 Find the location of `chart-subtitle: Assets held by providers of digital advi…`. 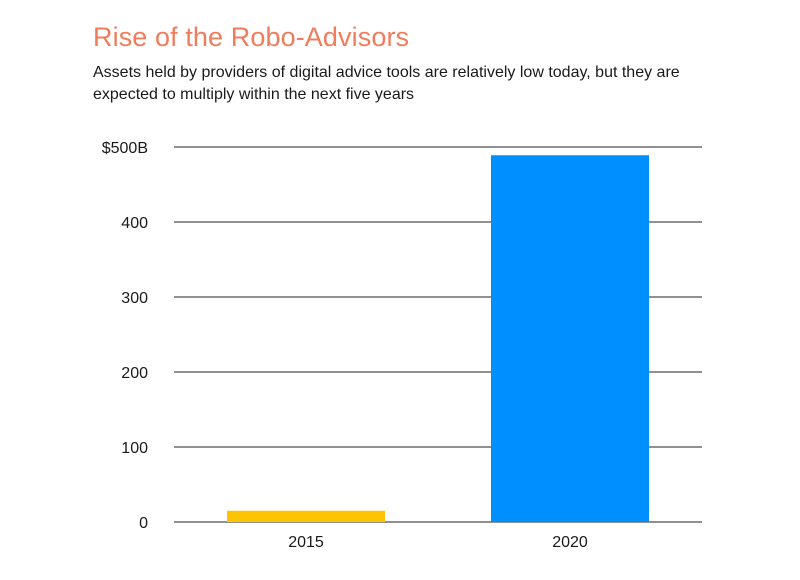

chart-subtitle: Assets held by providers of digital advi… is located at coordinates (386, 83).